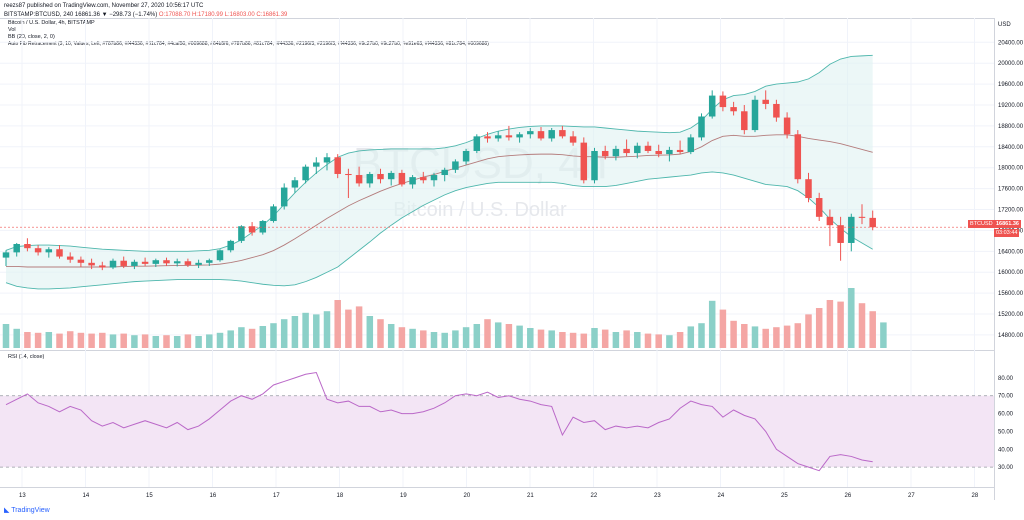 This screenshot has height=520, width=1024. What do you see at coordinates (480, 210) in the screenshot?
I see `watermark-name: Bitcoin / U.S. Dollar` at bounding box center [480, 210].